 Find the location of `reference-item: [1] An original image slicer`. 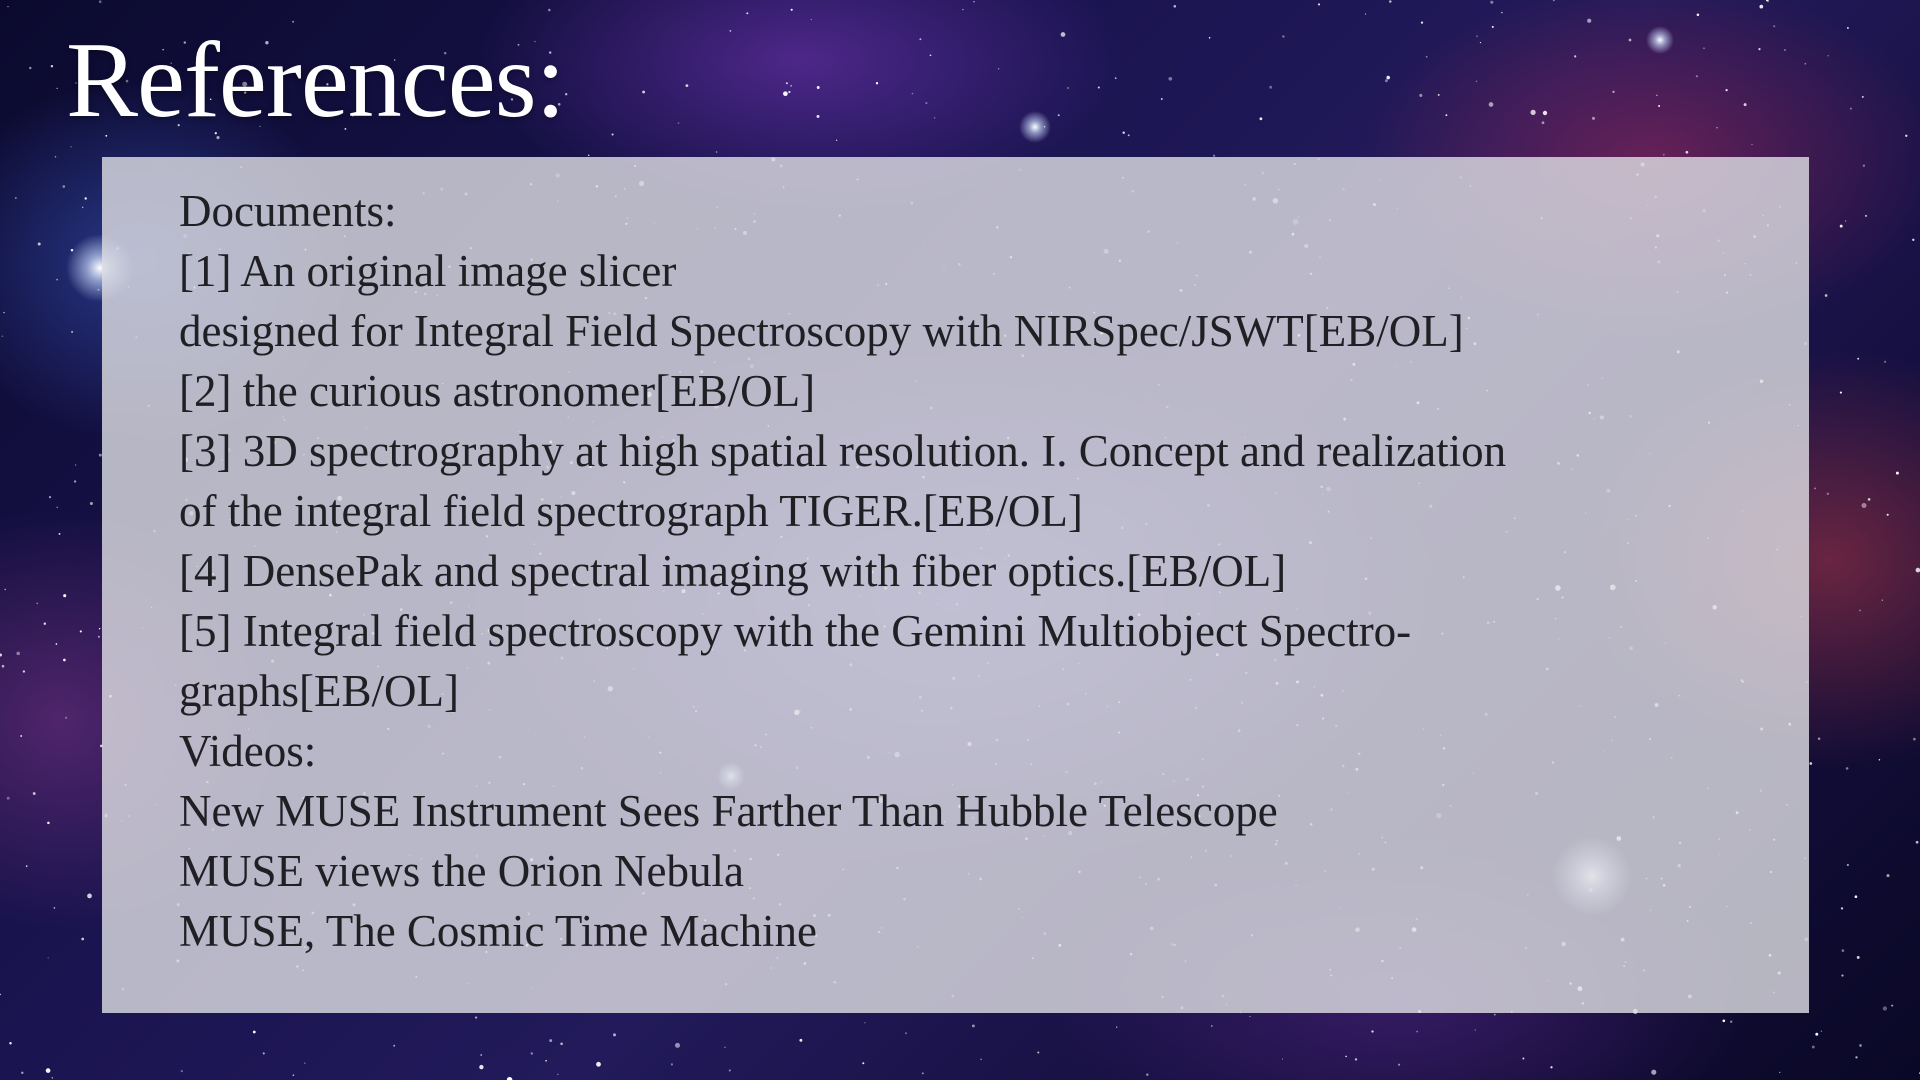

reference-item: [1] An original image slicer is located at coordinates (428, 271).